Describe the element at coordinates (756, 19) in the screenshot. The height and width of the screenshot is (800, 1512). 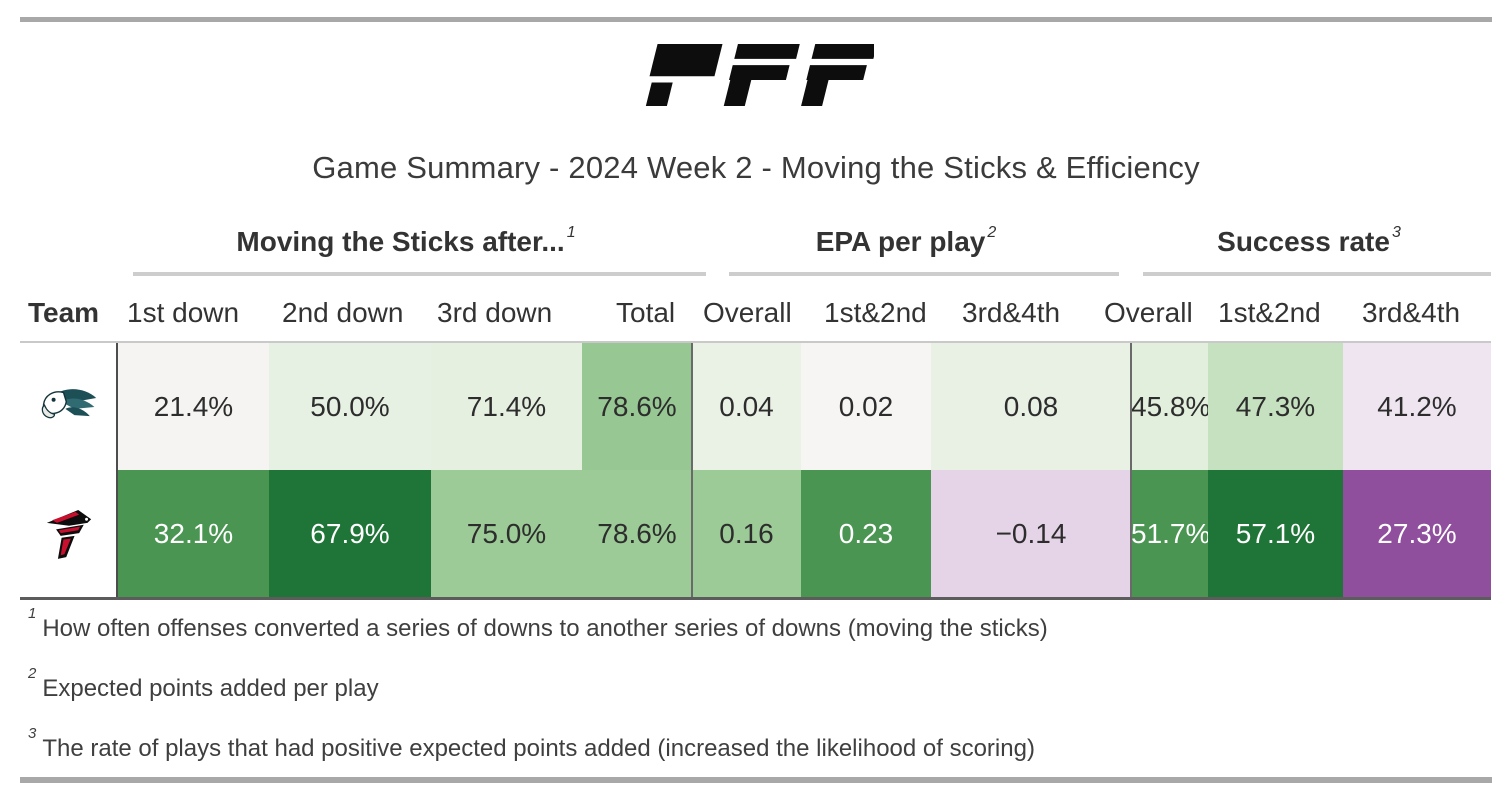
I see `top-divider-bar` at that location.